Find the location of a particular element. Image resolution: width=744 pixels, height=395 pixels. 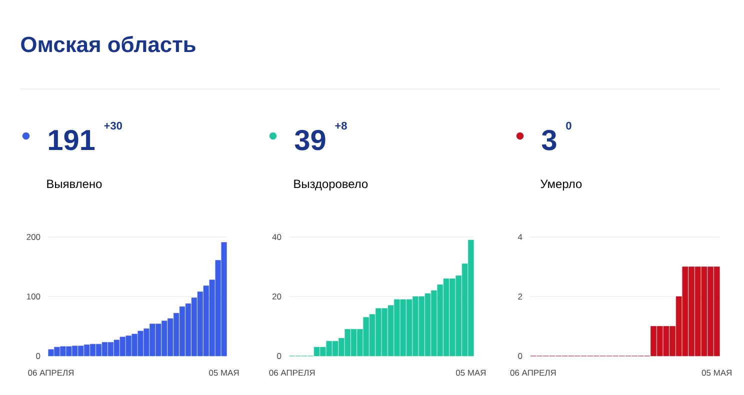

chart-subtitle: Выявлено is located at coordinates (74, 184).